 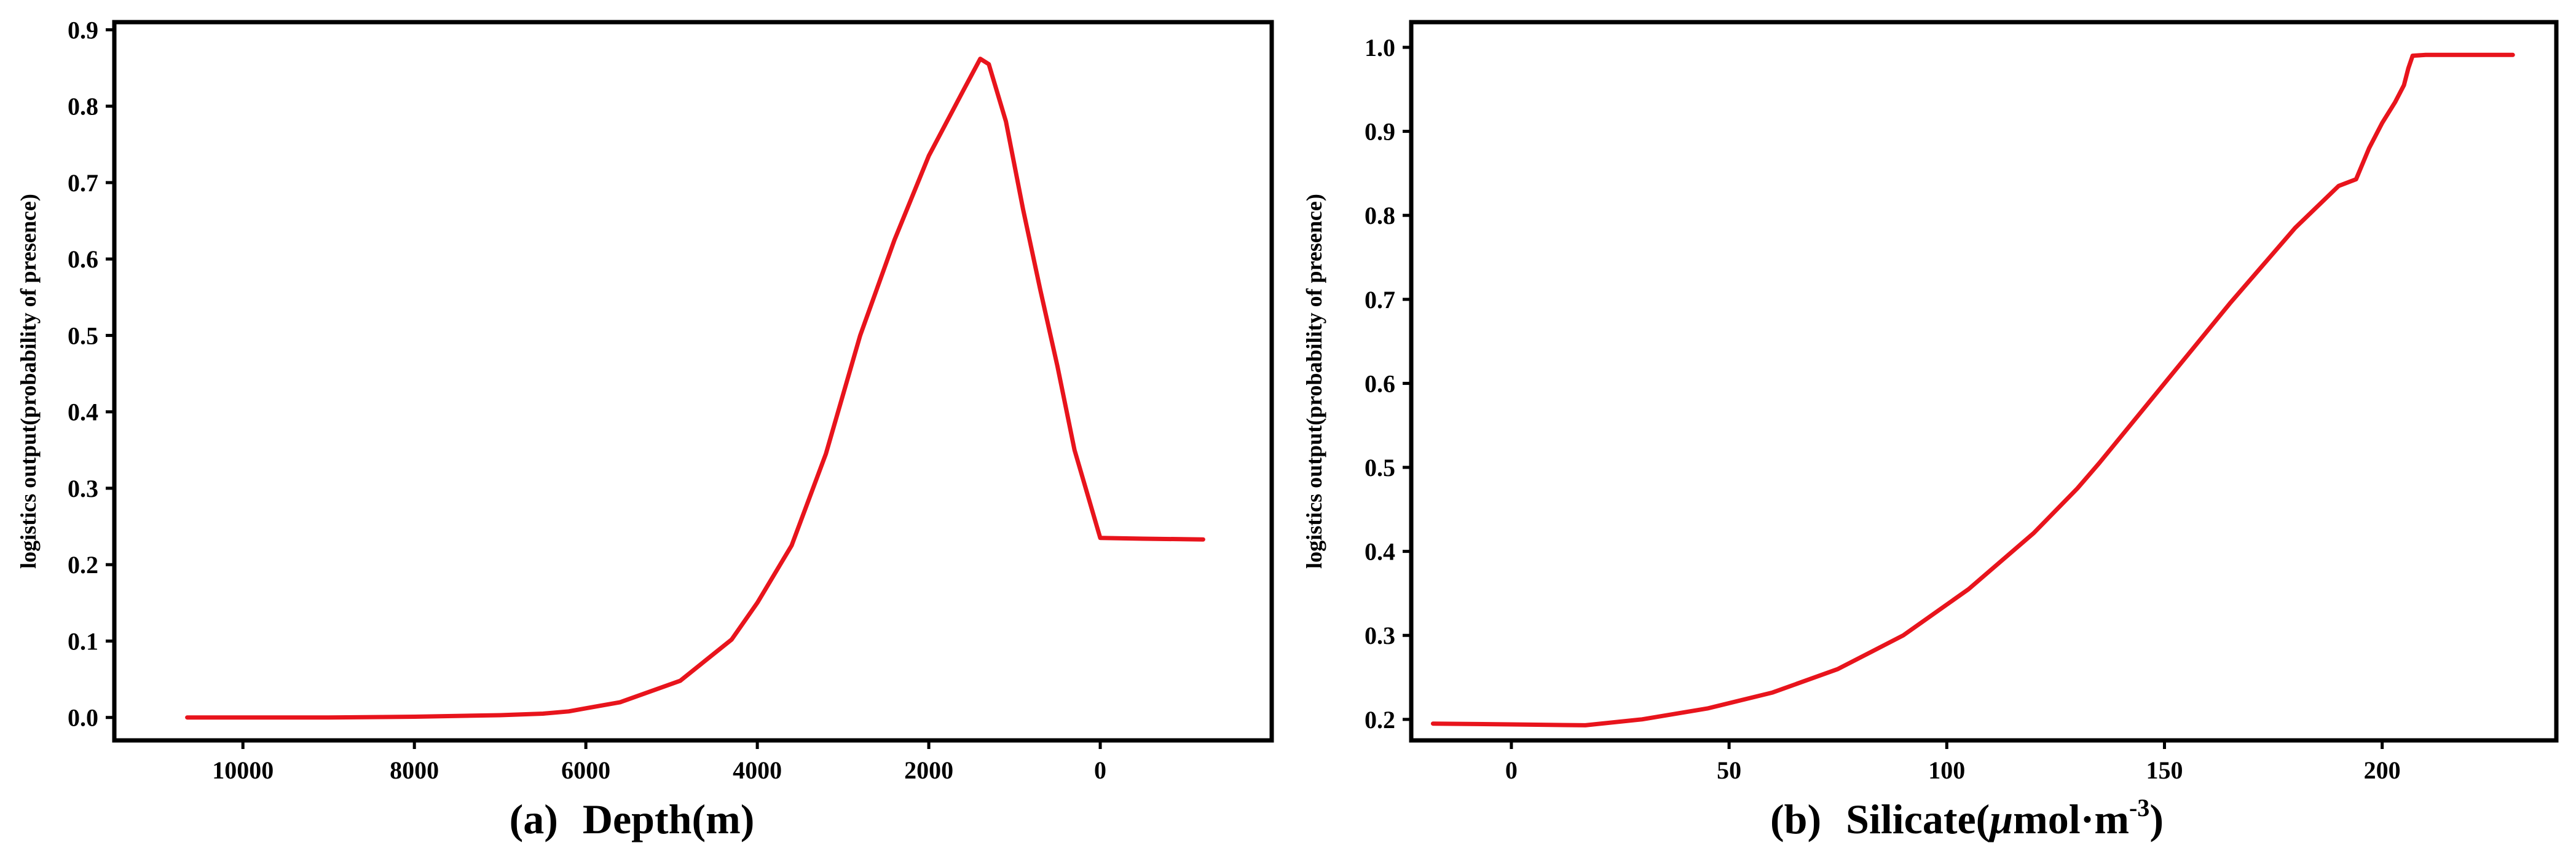 I want to click on panel-a-y-tick-label: 0.0, so click(x=83, y=718).